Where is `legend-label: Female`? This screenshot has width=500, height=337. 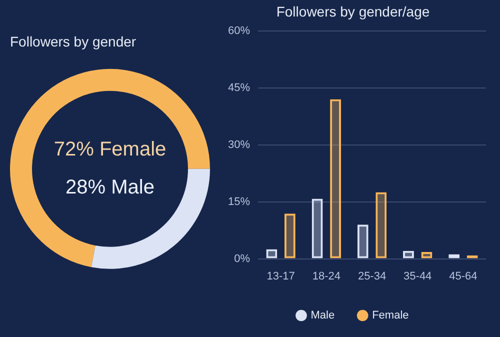
legend-label: Female is located at coordinates (390, 316).